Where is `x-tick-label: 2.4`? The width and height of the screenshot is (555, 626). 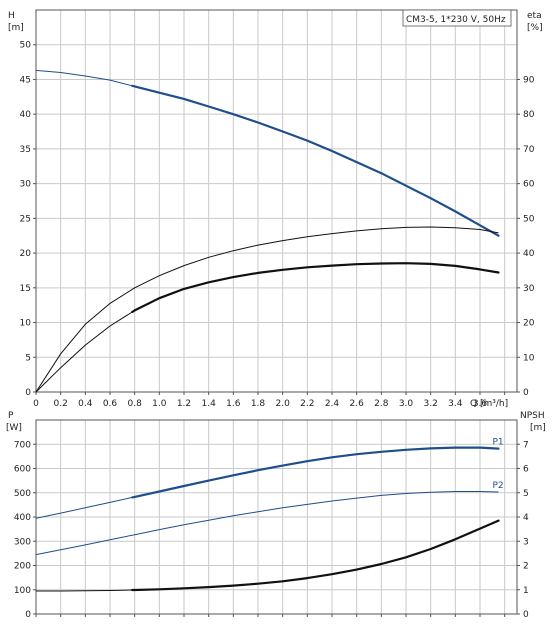
x-tick-label: 2.4 is located at coordinates (332, 404).